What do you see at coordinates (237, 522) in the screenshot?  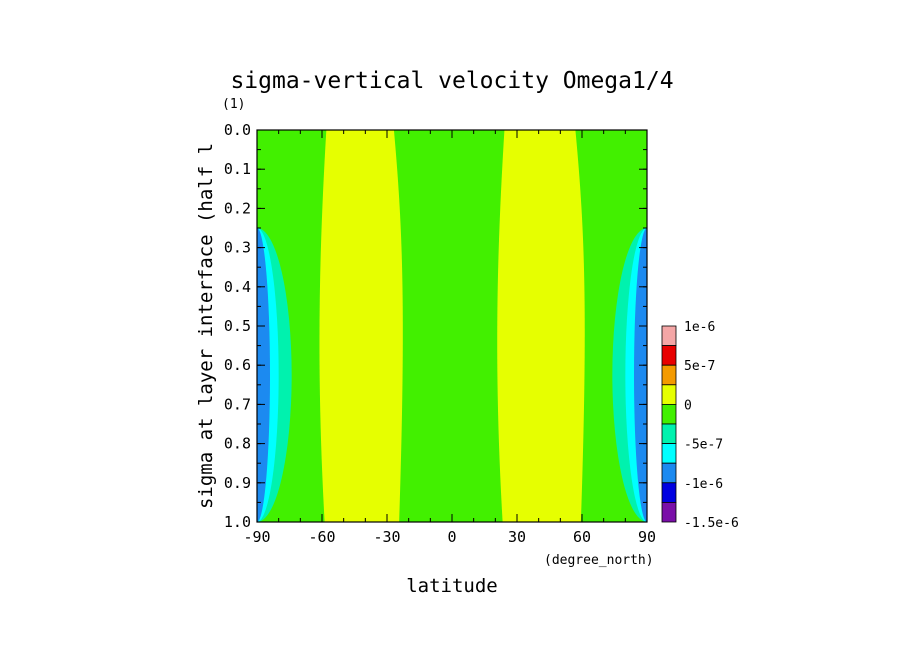 I see `y-tick-label: 1.0` at bounding box center [237, 522].